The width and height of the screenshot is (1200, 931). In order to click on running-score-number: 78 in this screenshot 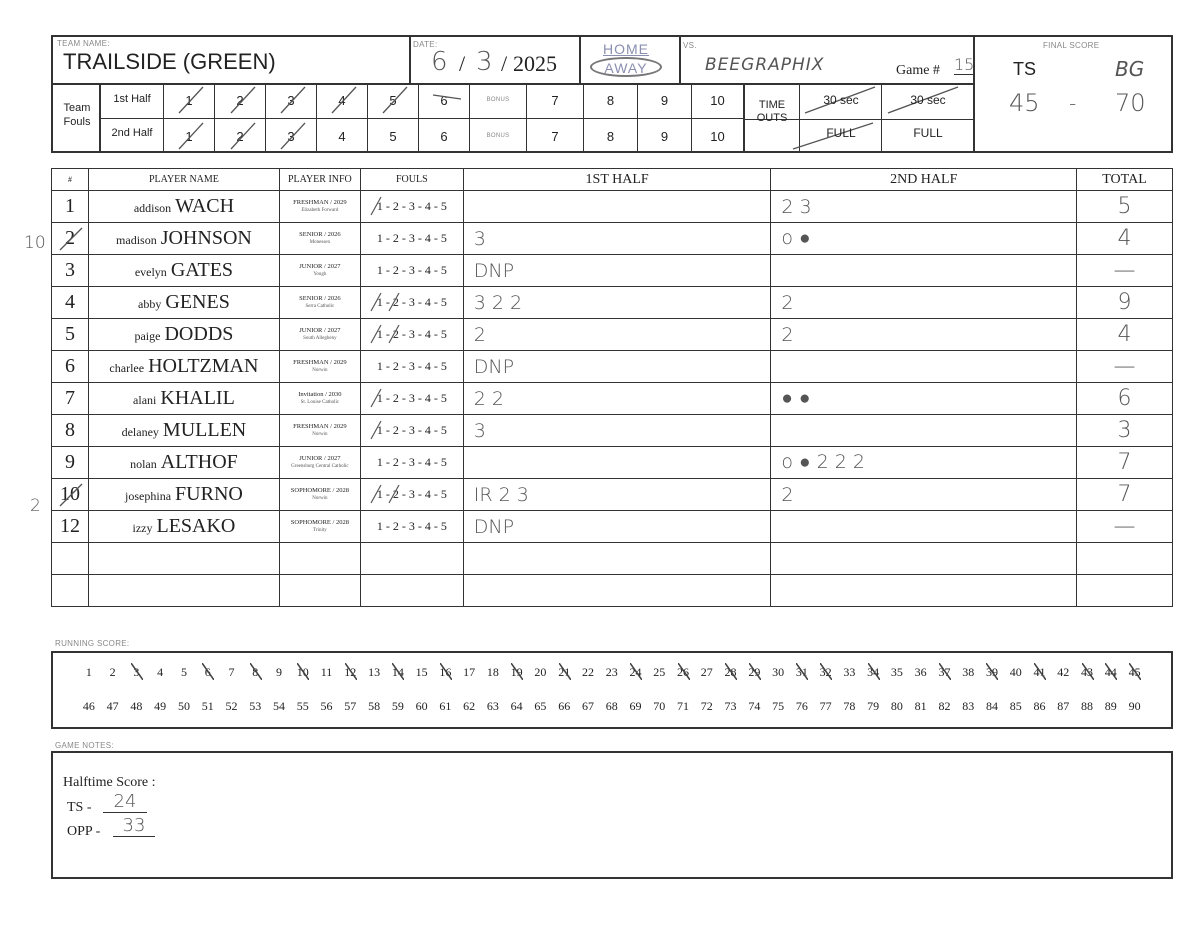, I will do `click(849, 706)`.